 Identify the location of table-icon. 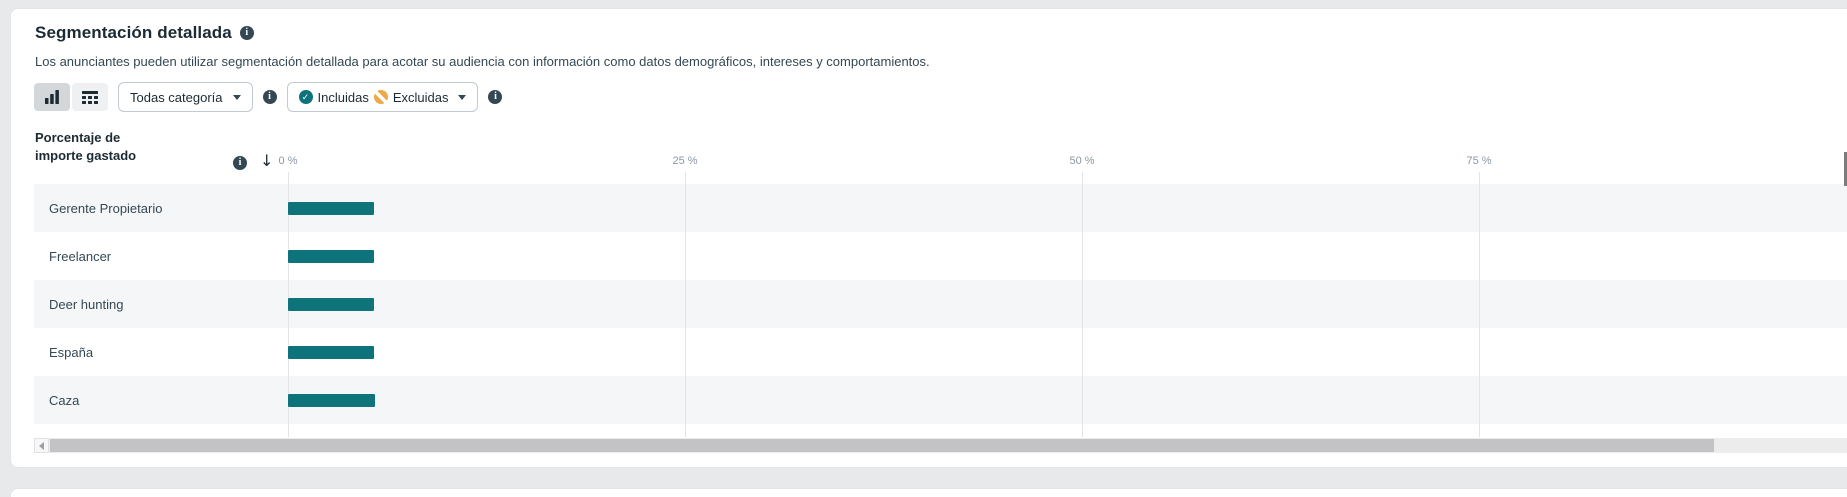
(90, 97).